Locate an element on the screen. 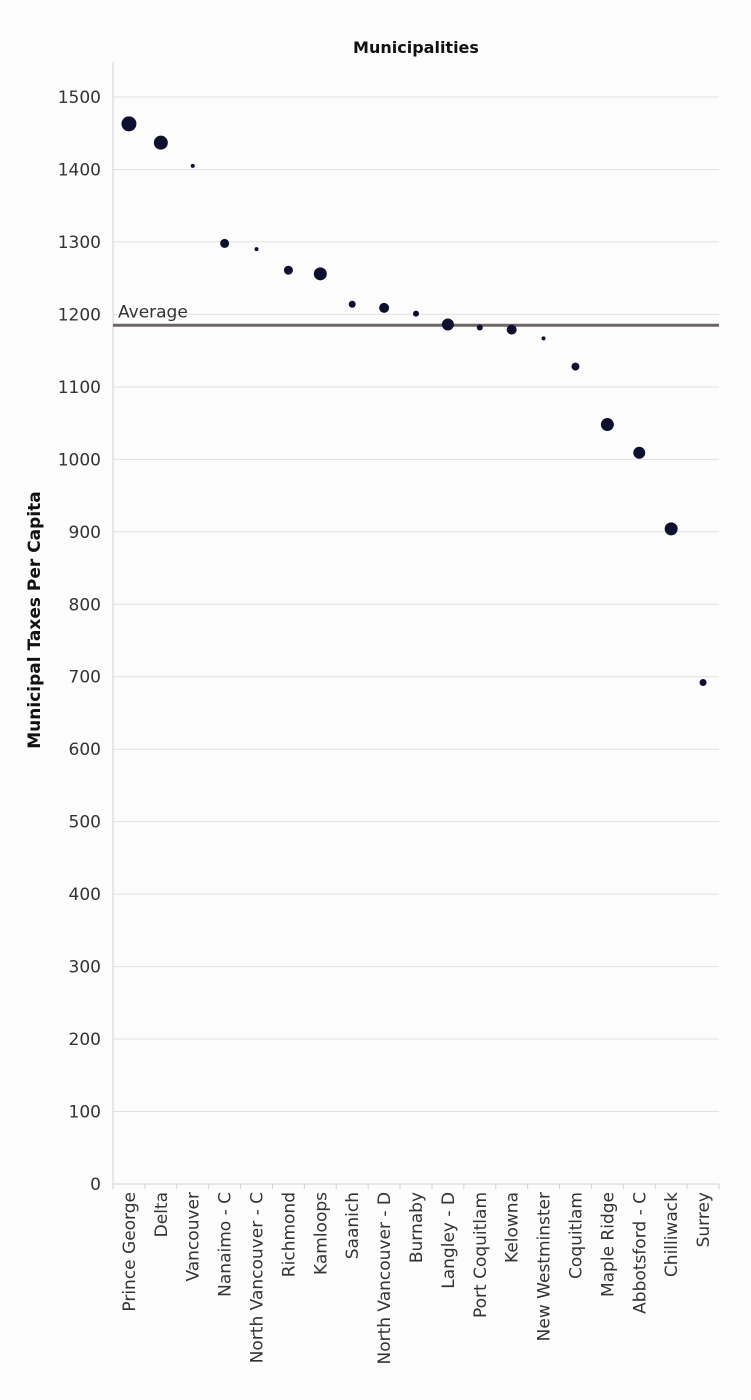  y-tick-label: 800 is located at coordinates (85, 605).